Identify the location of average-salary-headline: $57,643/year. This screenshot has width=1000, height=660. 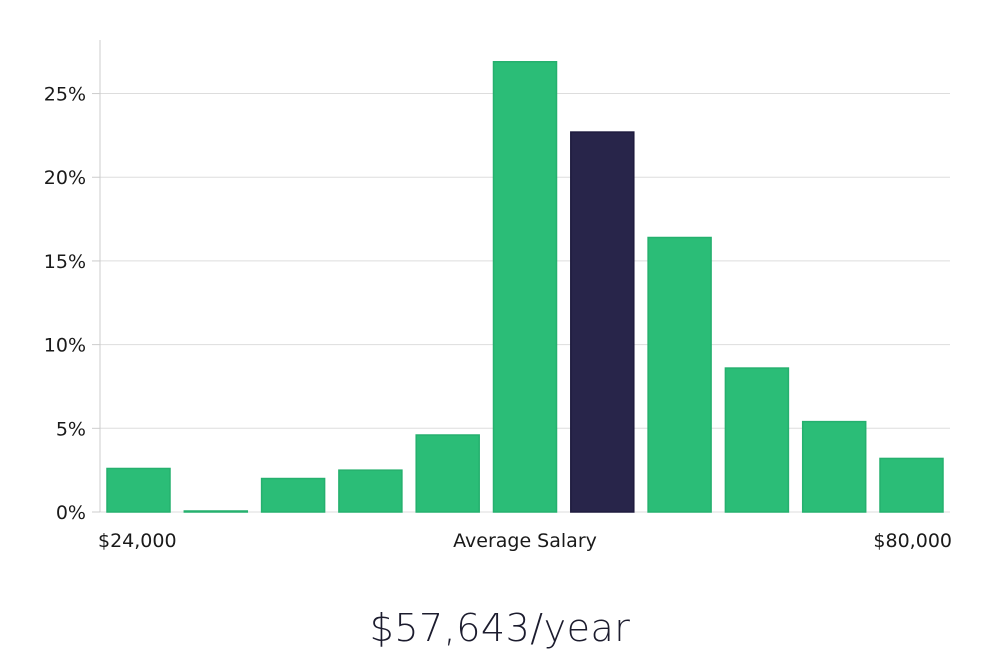
(500, 628).